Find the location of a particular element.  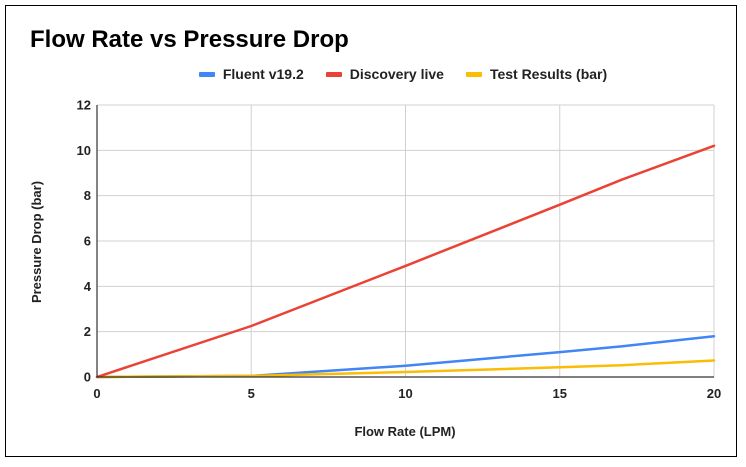

chart-title: Flow Rate vs Pressure Drop is located at coordinates (189, 39).